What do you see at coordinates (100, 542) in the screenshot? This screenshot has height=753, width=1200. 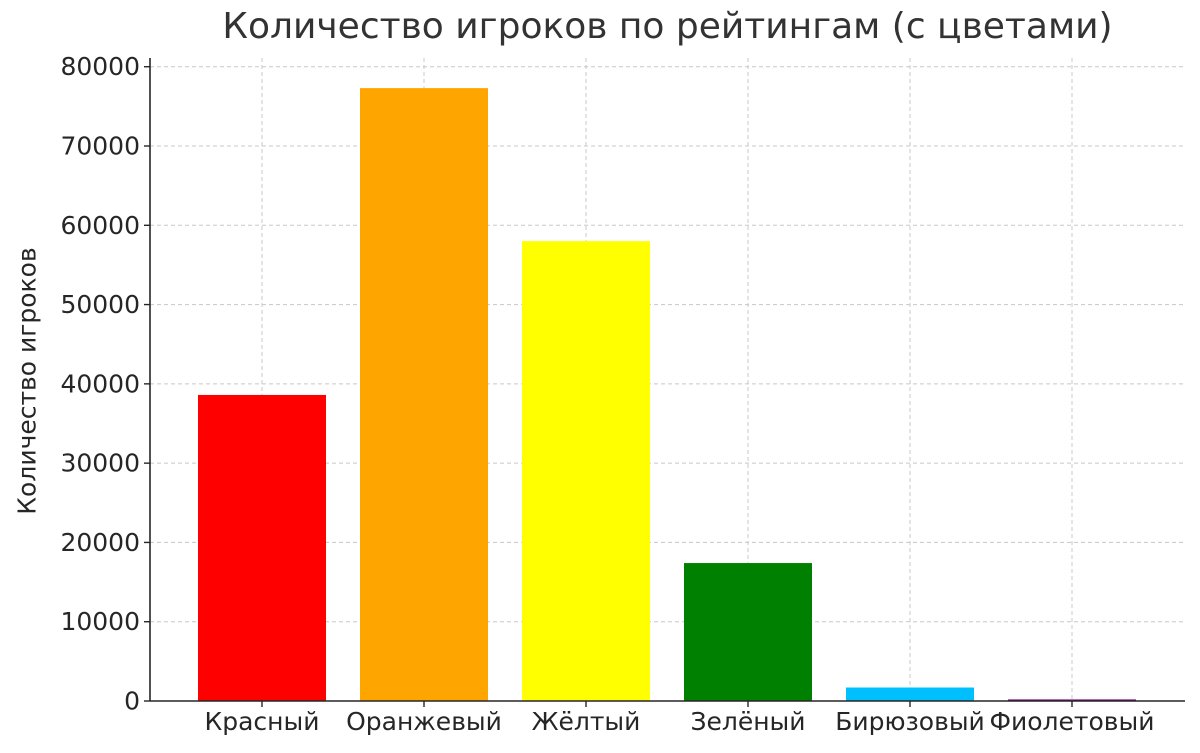 I see `y-tick-label: 20000` at bounding box center [100, 542].